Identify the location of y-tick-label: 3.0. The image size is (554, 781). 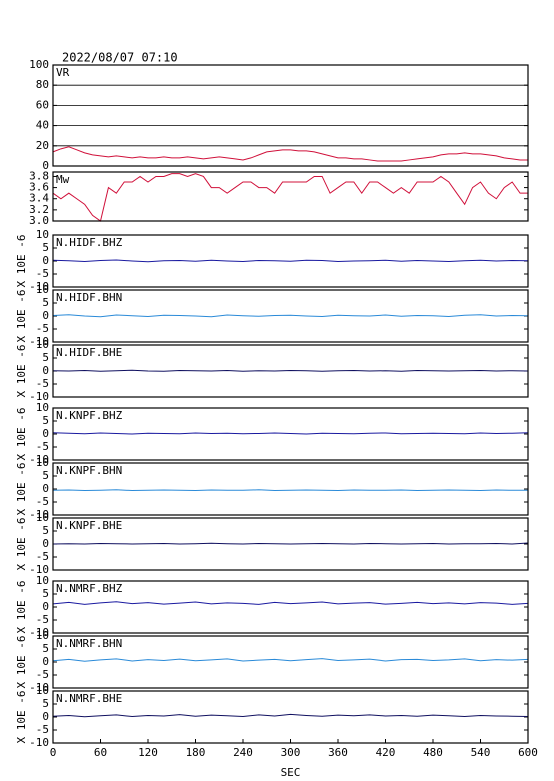
(39, 220).